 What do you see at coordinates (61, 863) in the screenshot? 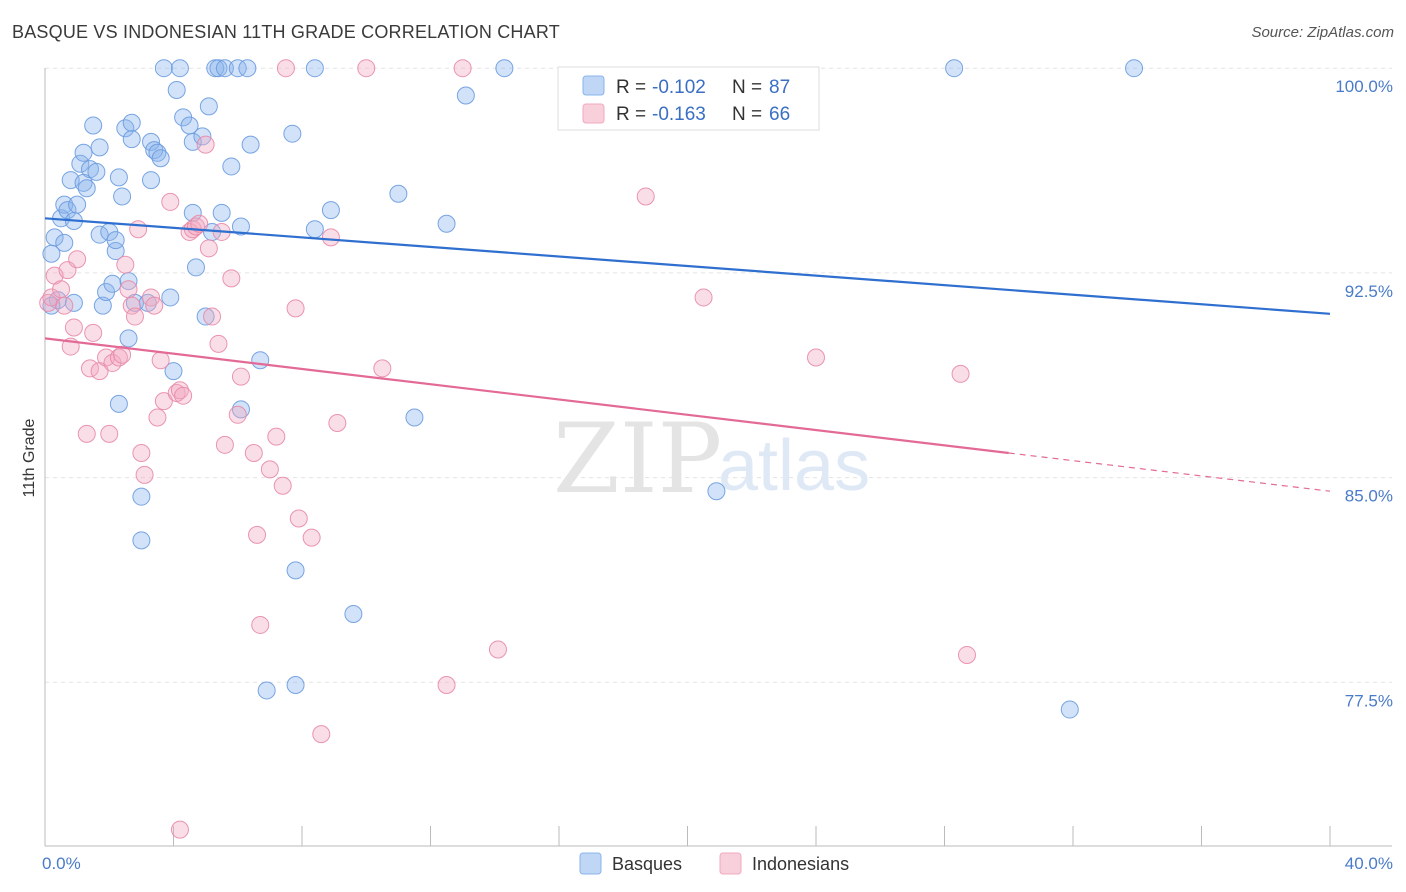
I see `x-tick-label: 0.0%` at bounding box center [61, 863].